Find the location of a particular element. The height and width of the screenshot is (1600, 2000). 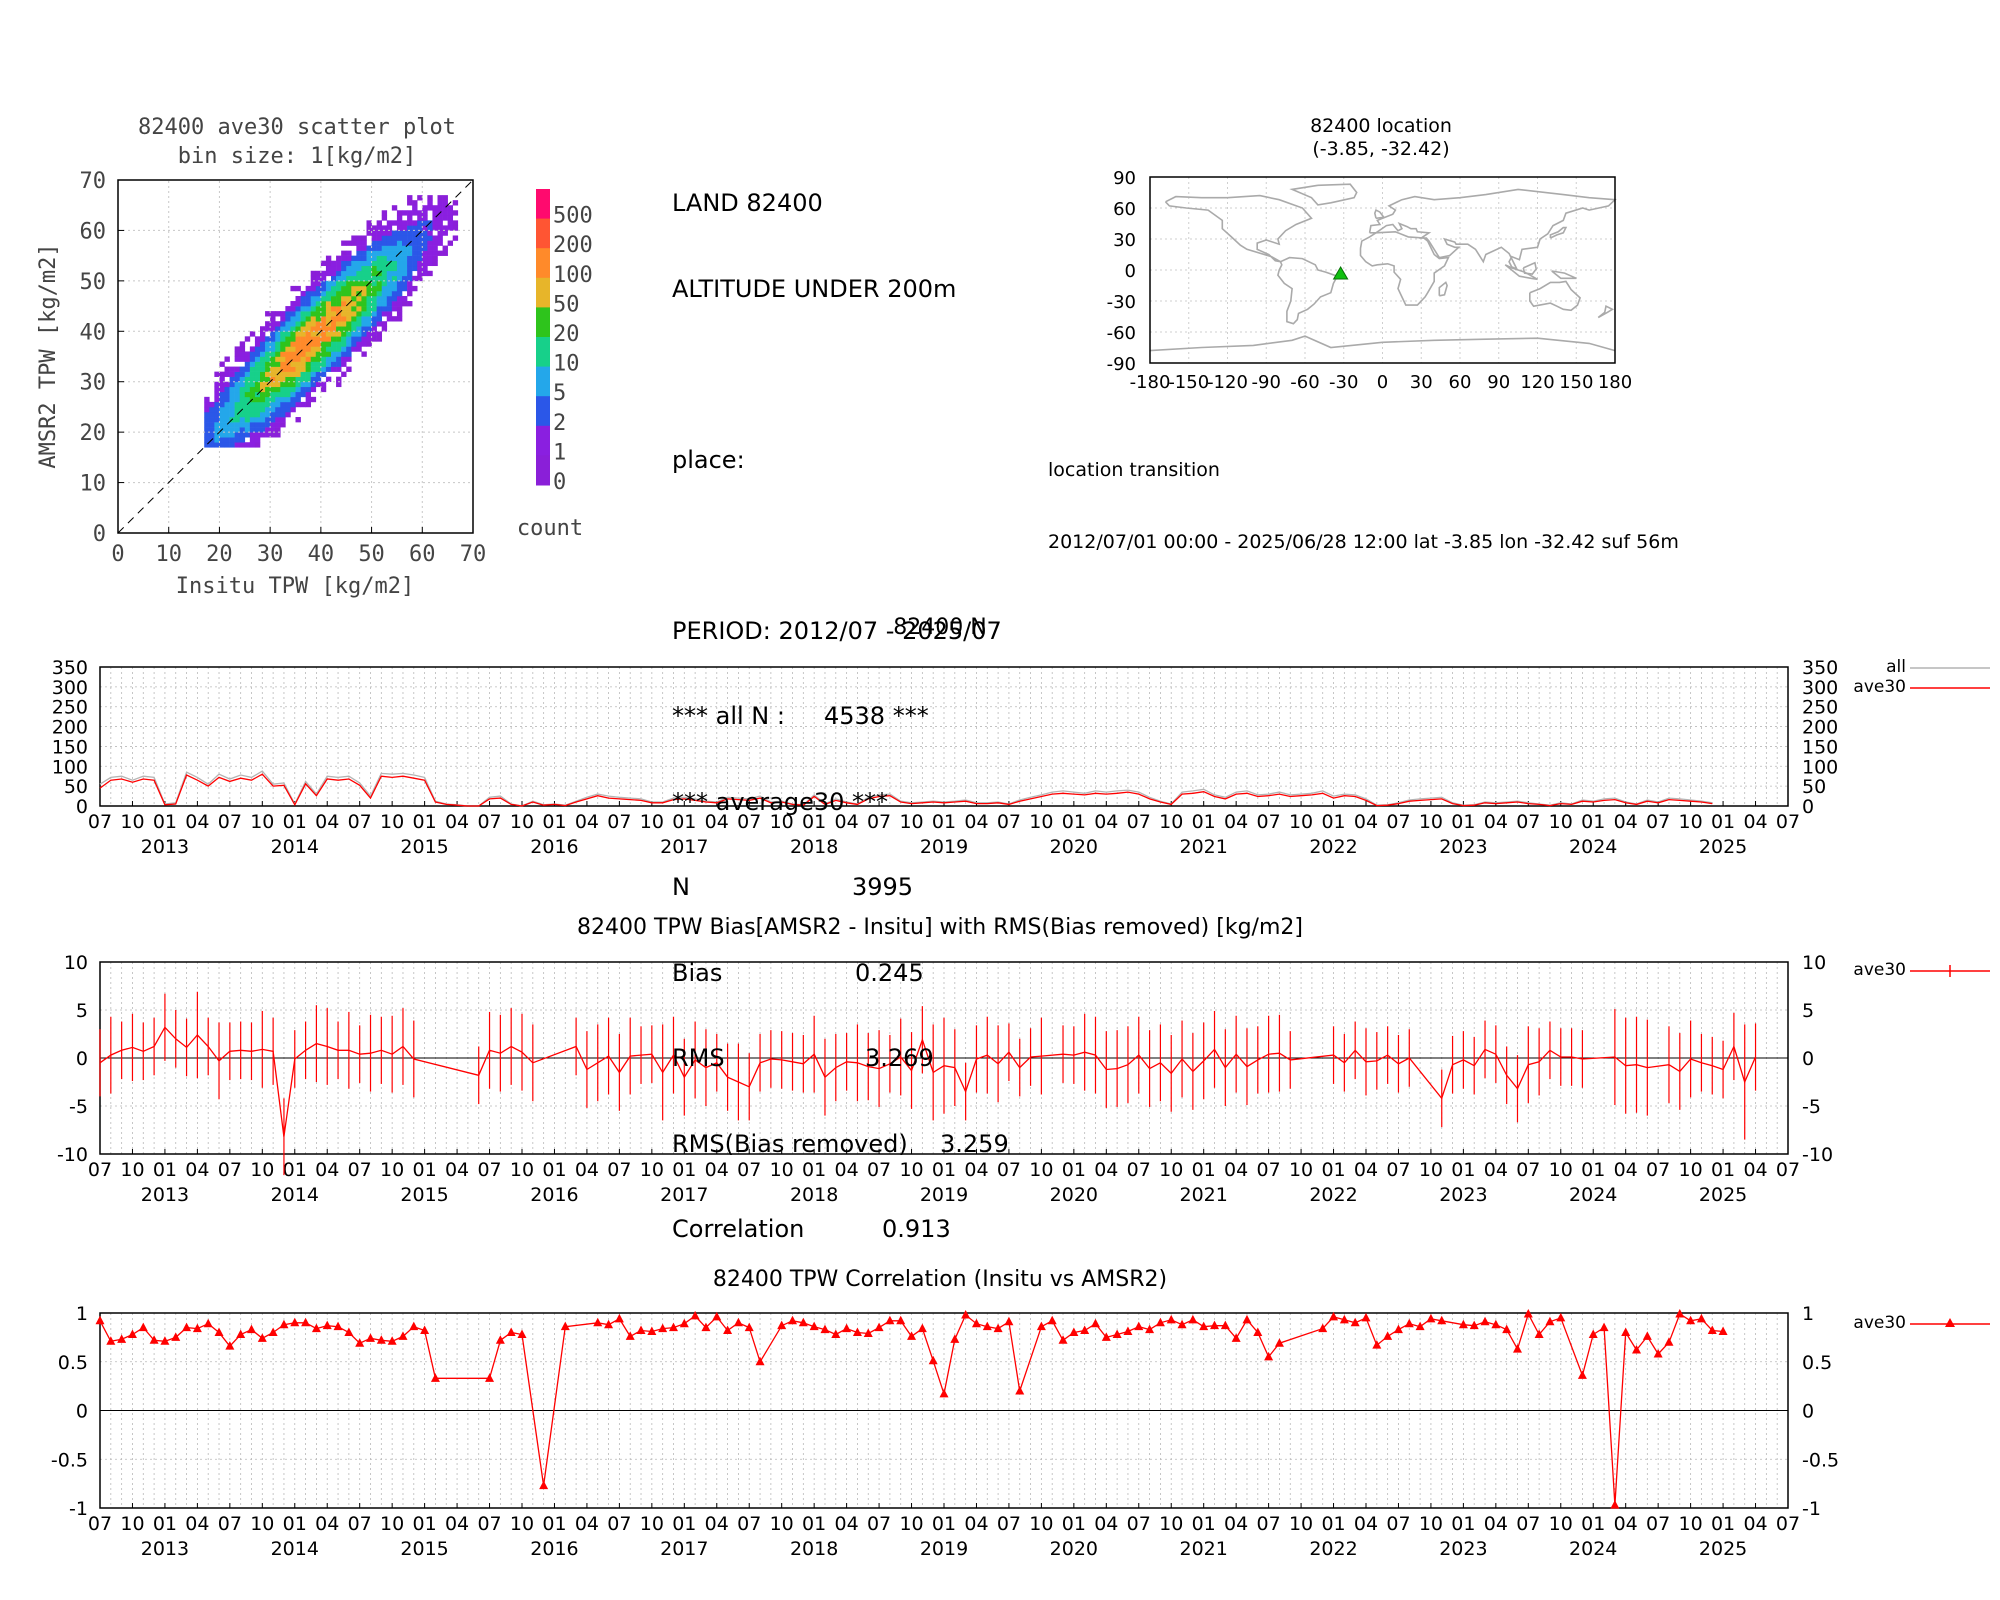

all-n-value: 4538 *** is located at coordinates (876, 716).